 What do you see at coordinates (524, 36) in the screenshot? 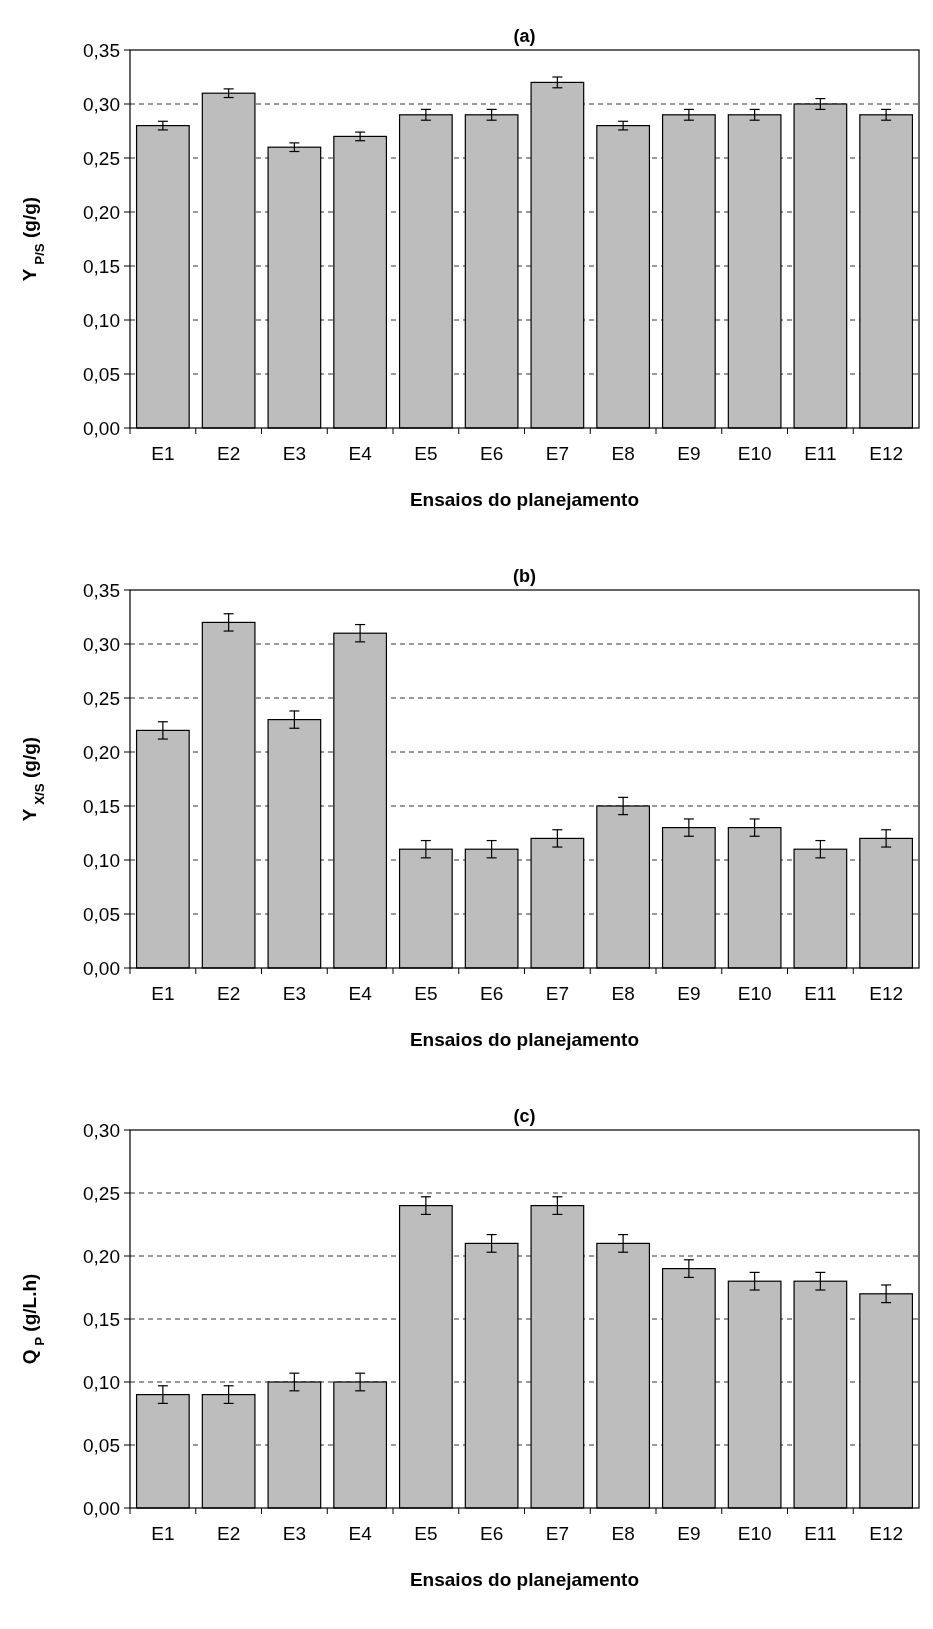
I see `chart-title: (a)` at bounding box center [524, 36].